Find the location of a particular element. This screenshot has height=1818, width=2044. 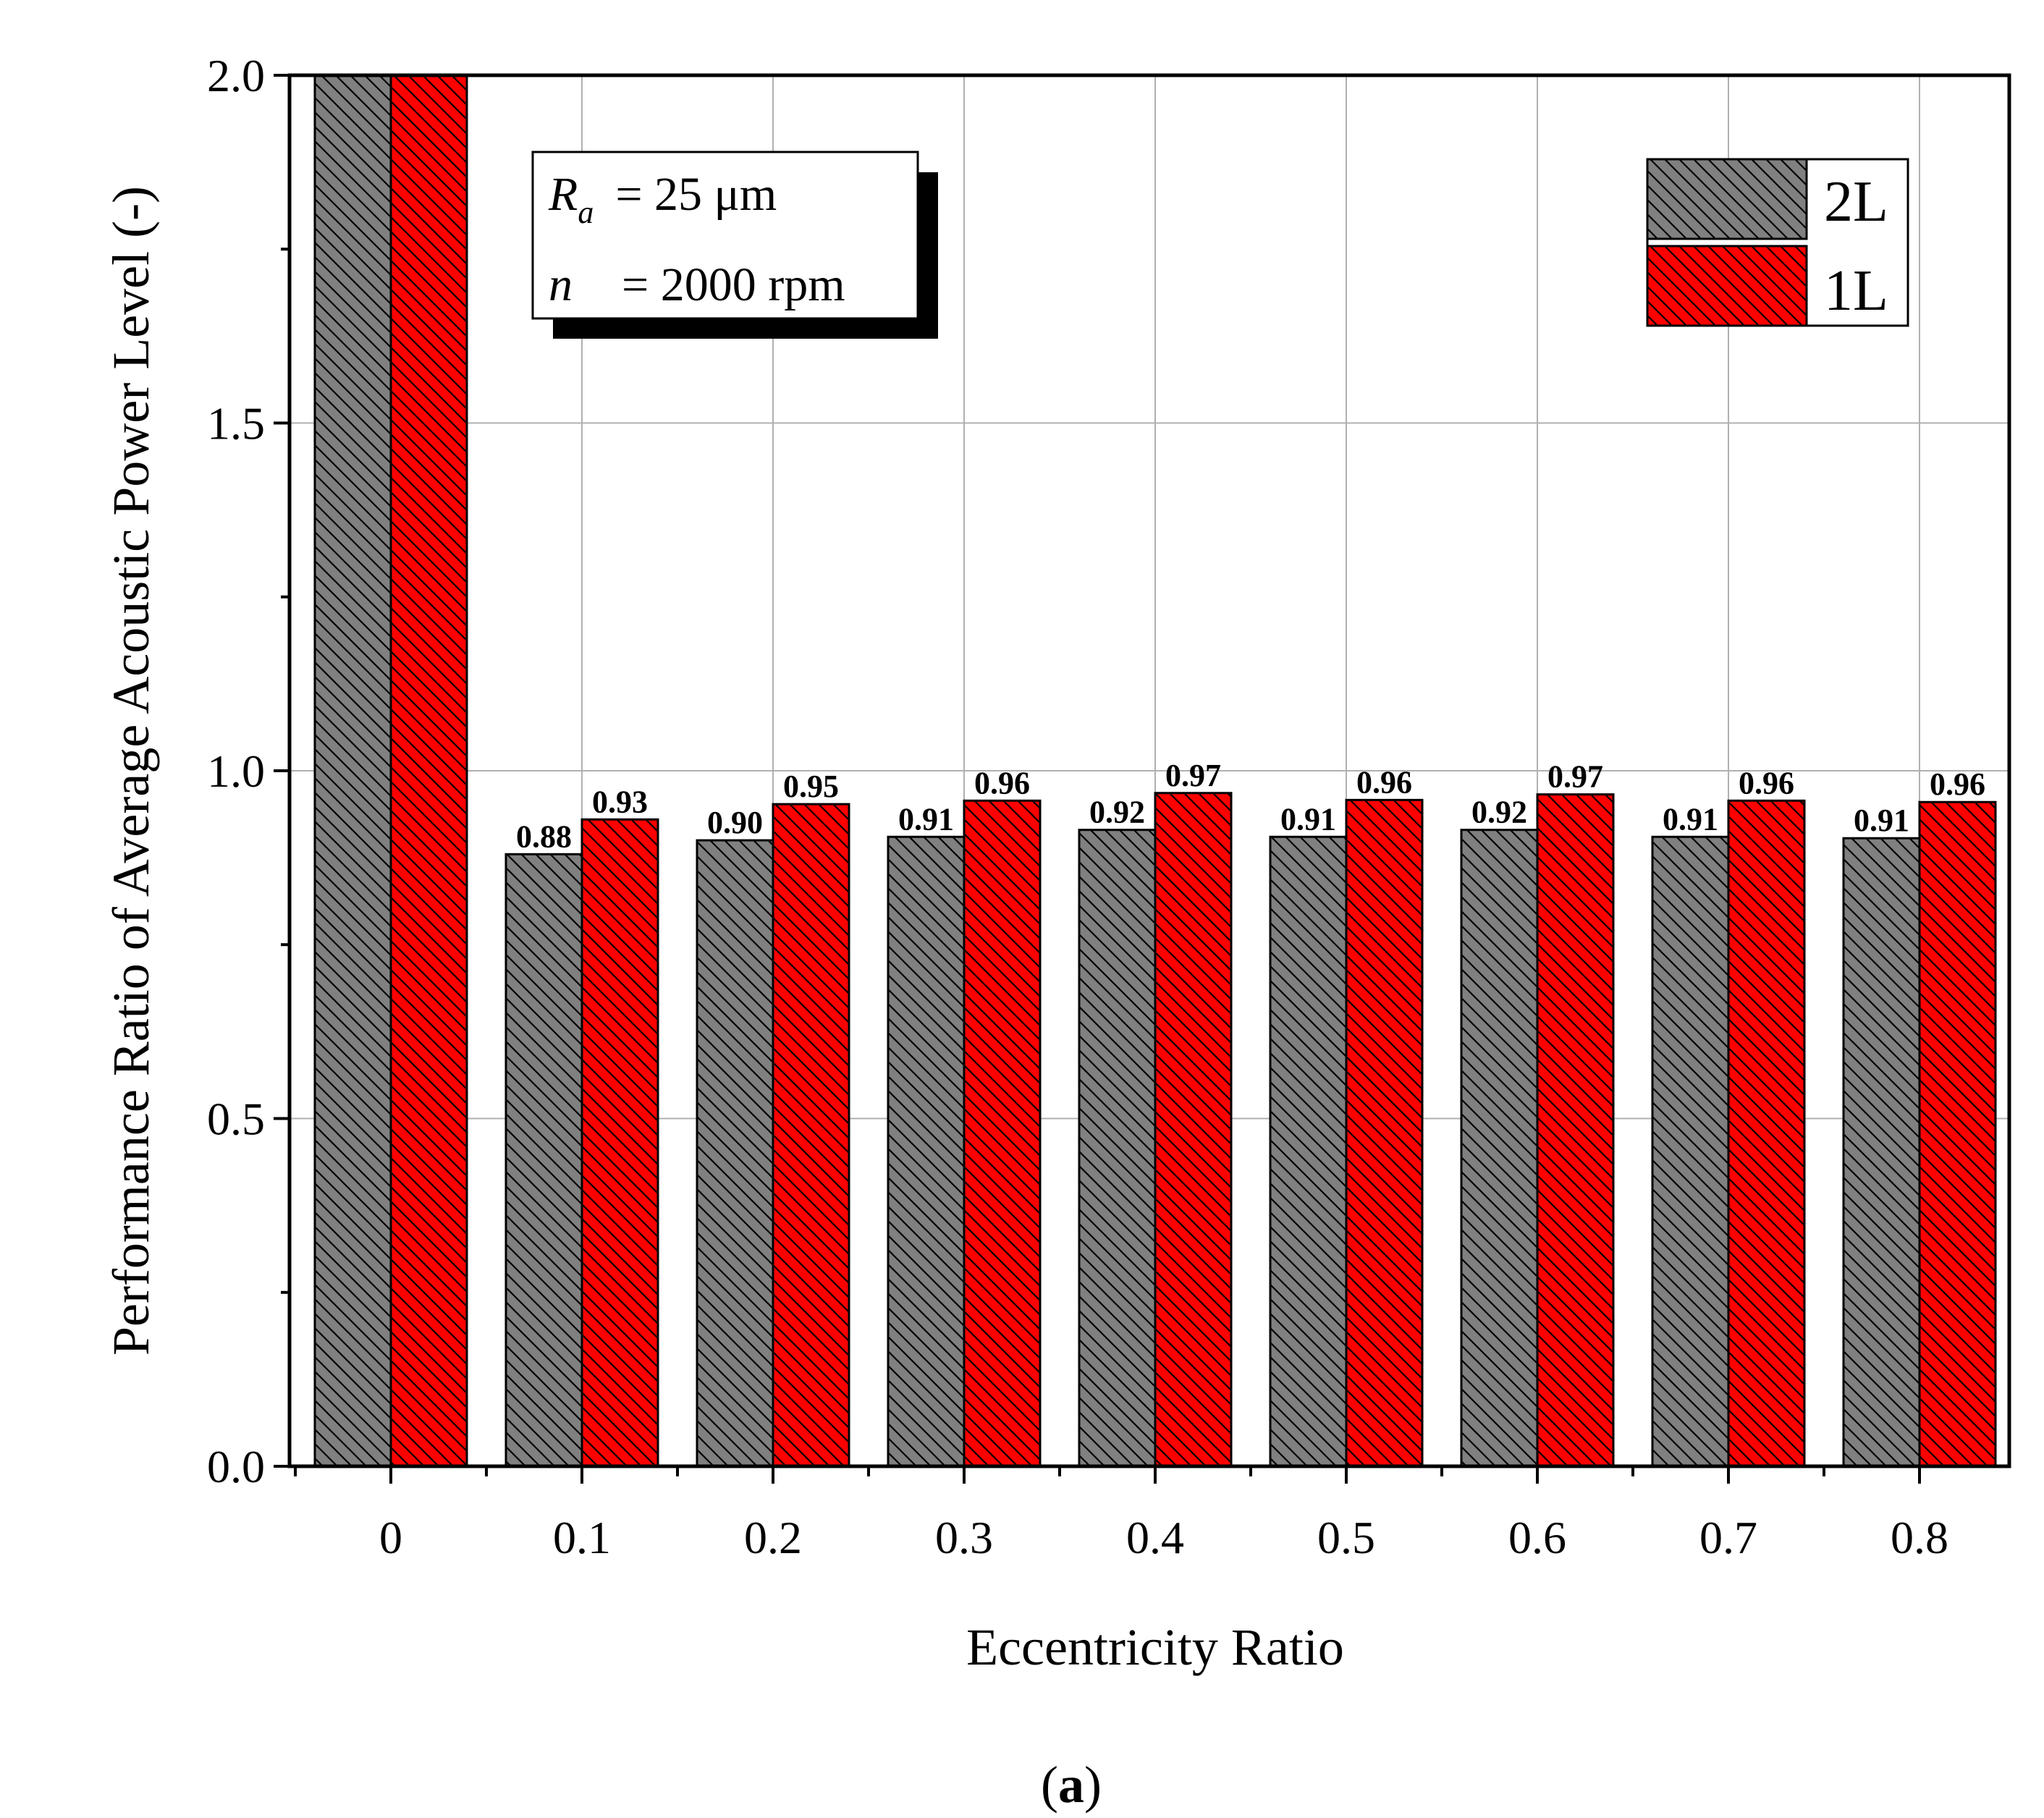

bar-2L-0.6 is located at coordinates (1499, 1148).